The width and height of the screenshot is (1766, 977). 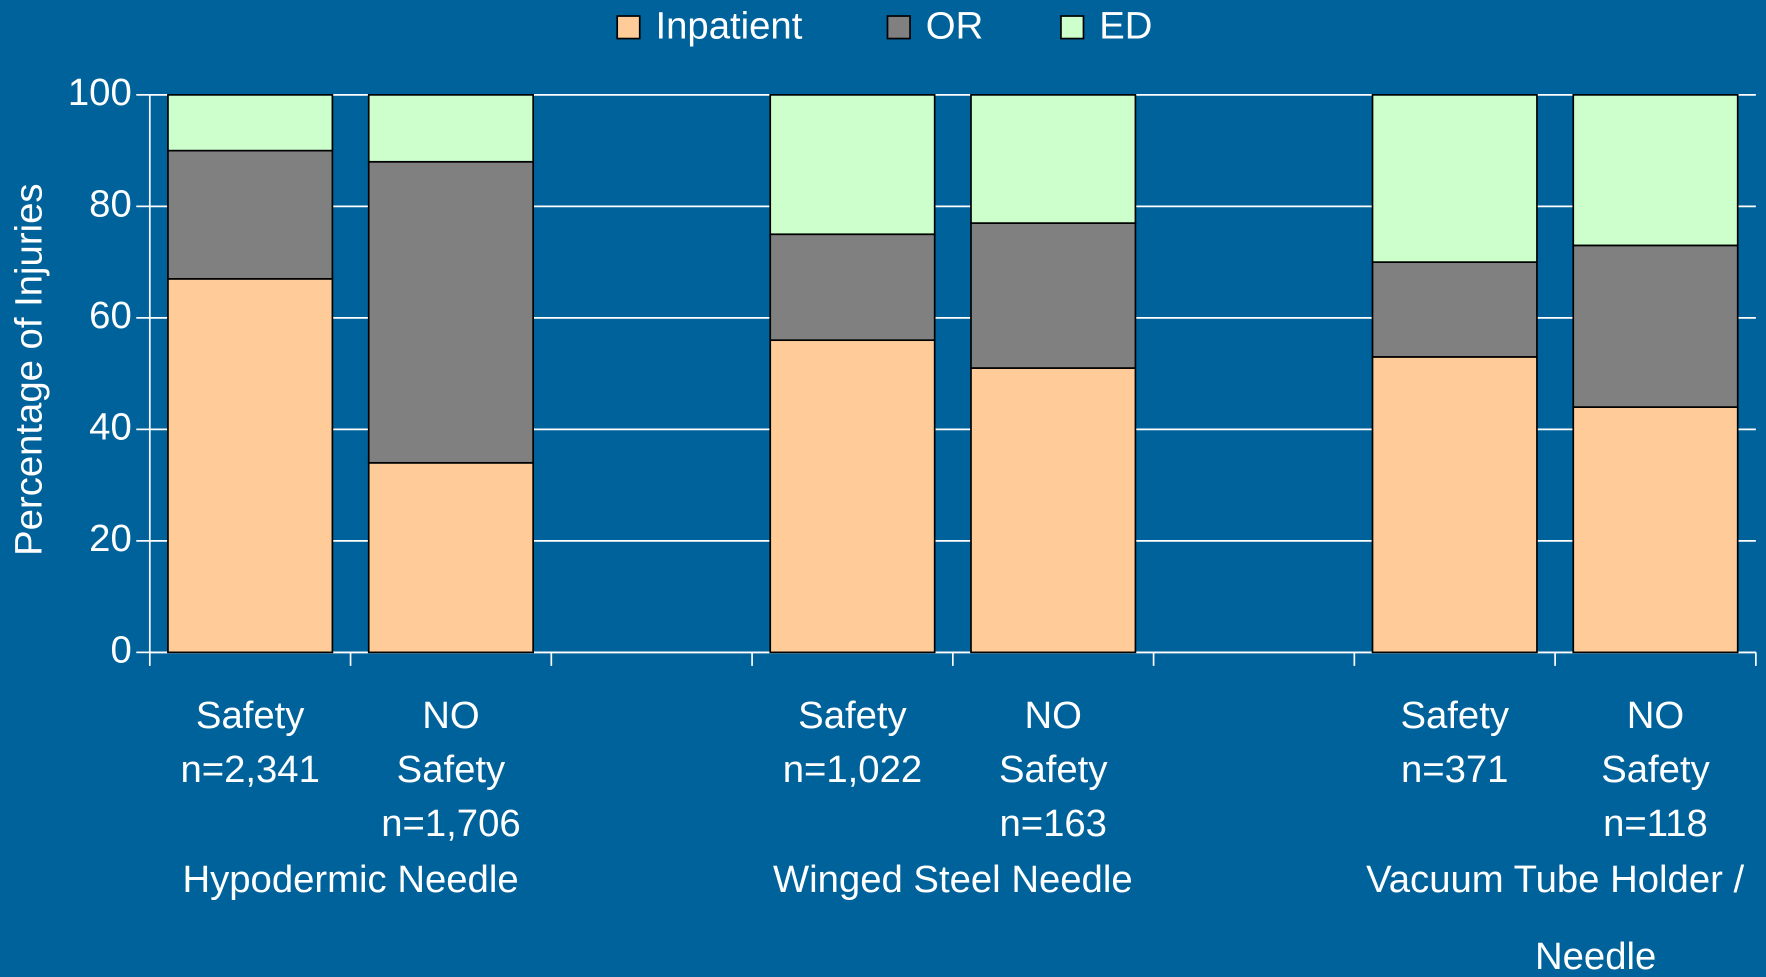 What do you see at coordinates (1053, 823) in the screenshot?
I see `x-tick-label: n=163` at bounding box center [1053, 823].